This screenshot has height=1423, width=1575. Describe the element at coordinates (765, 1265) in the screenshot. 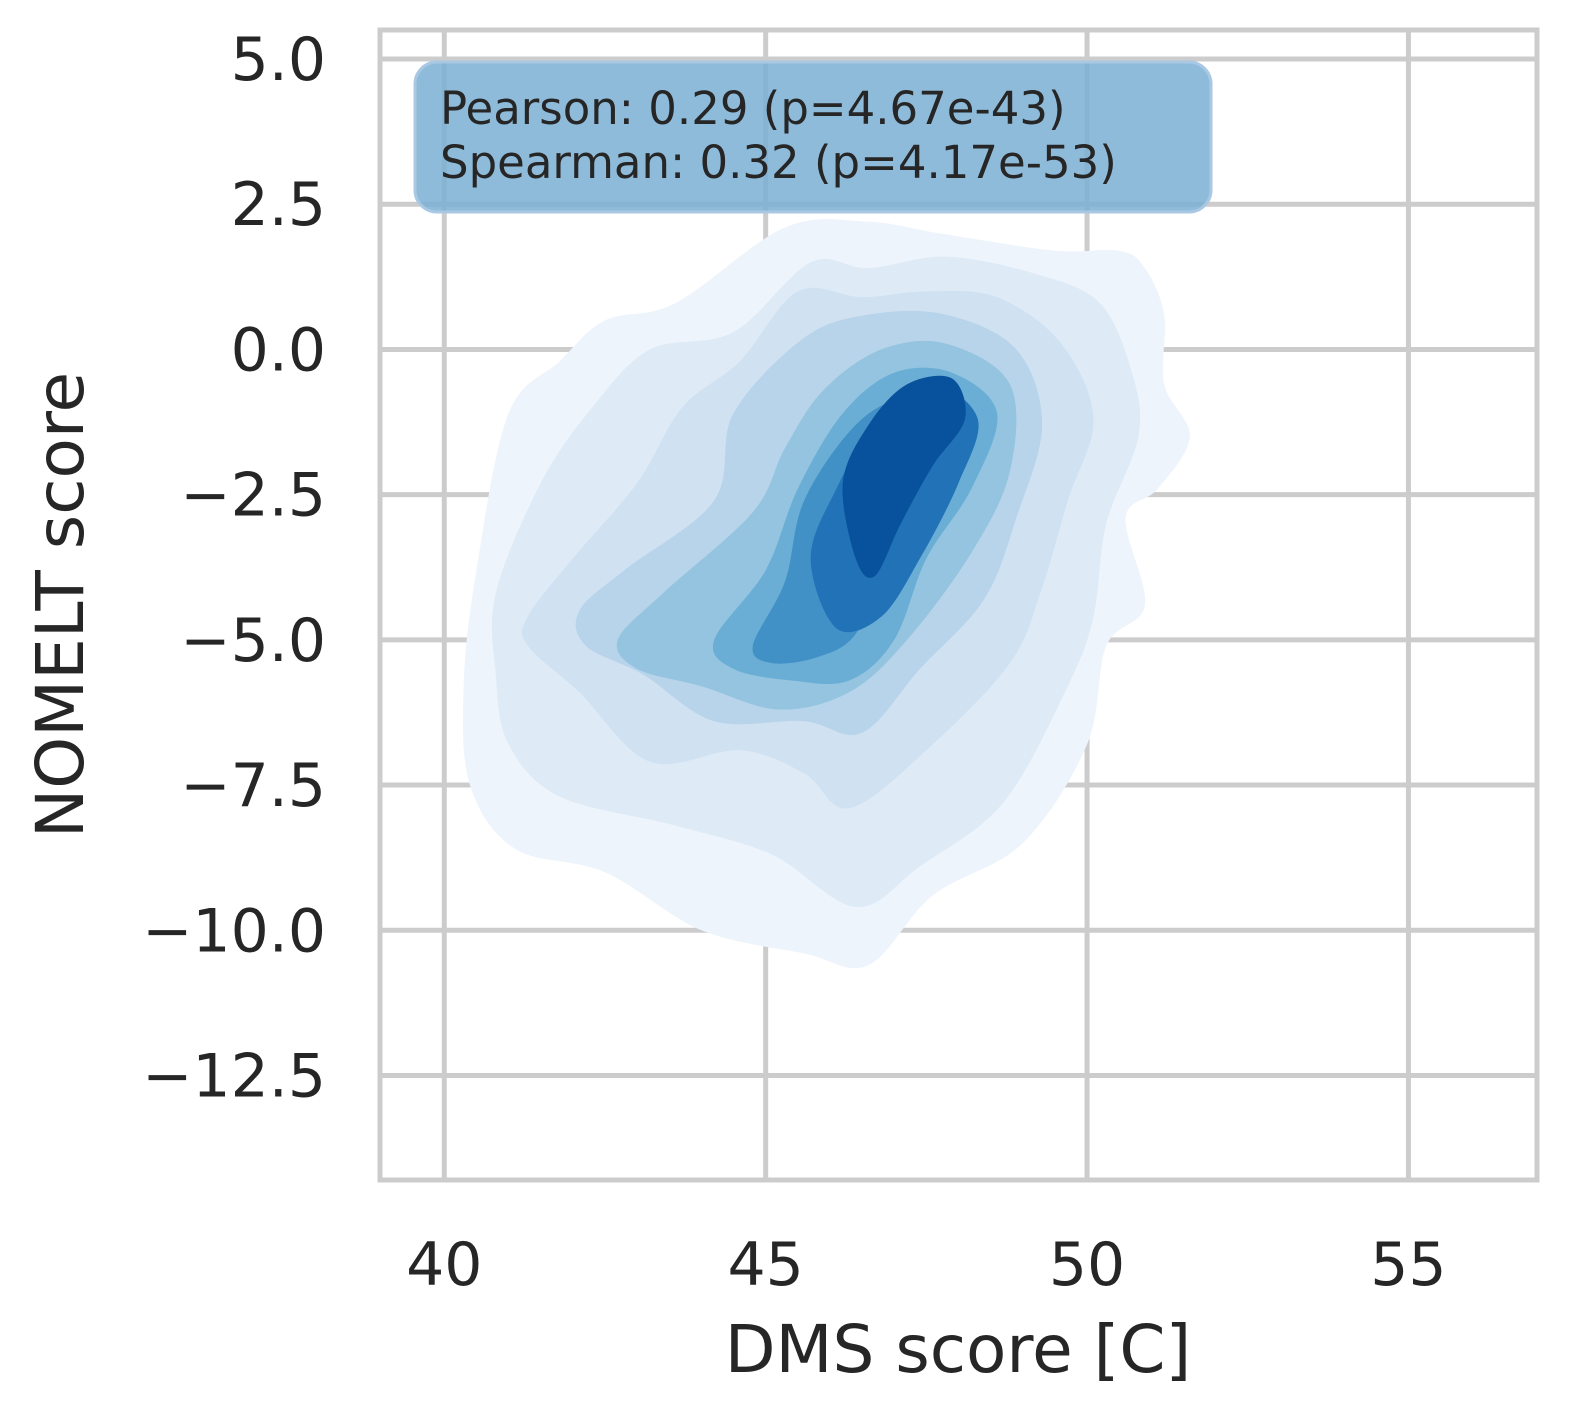

I see `x-tick-label: 45` at that location.